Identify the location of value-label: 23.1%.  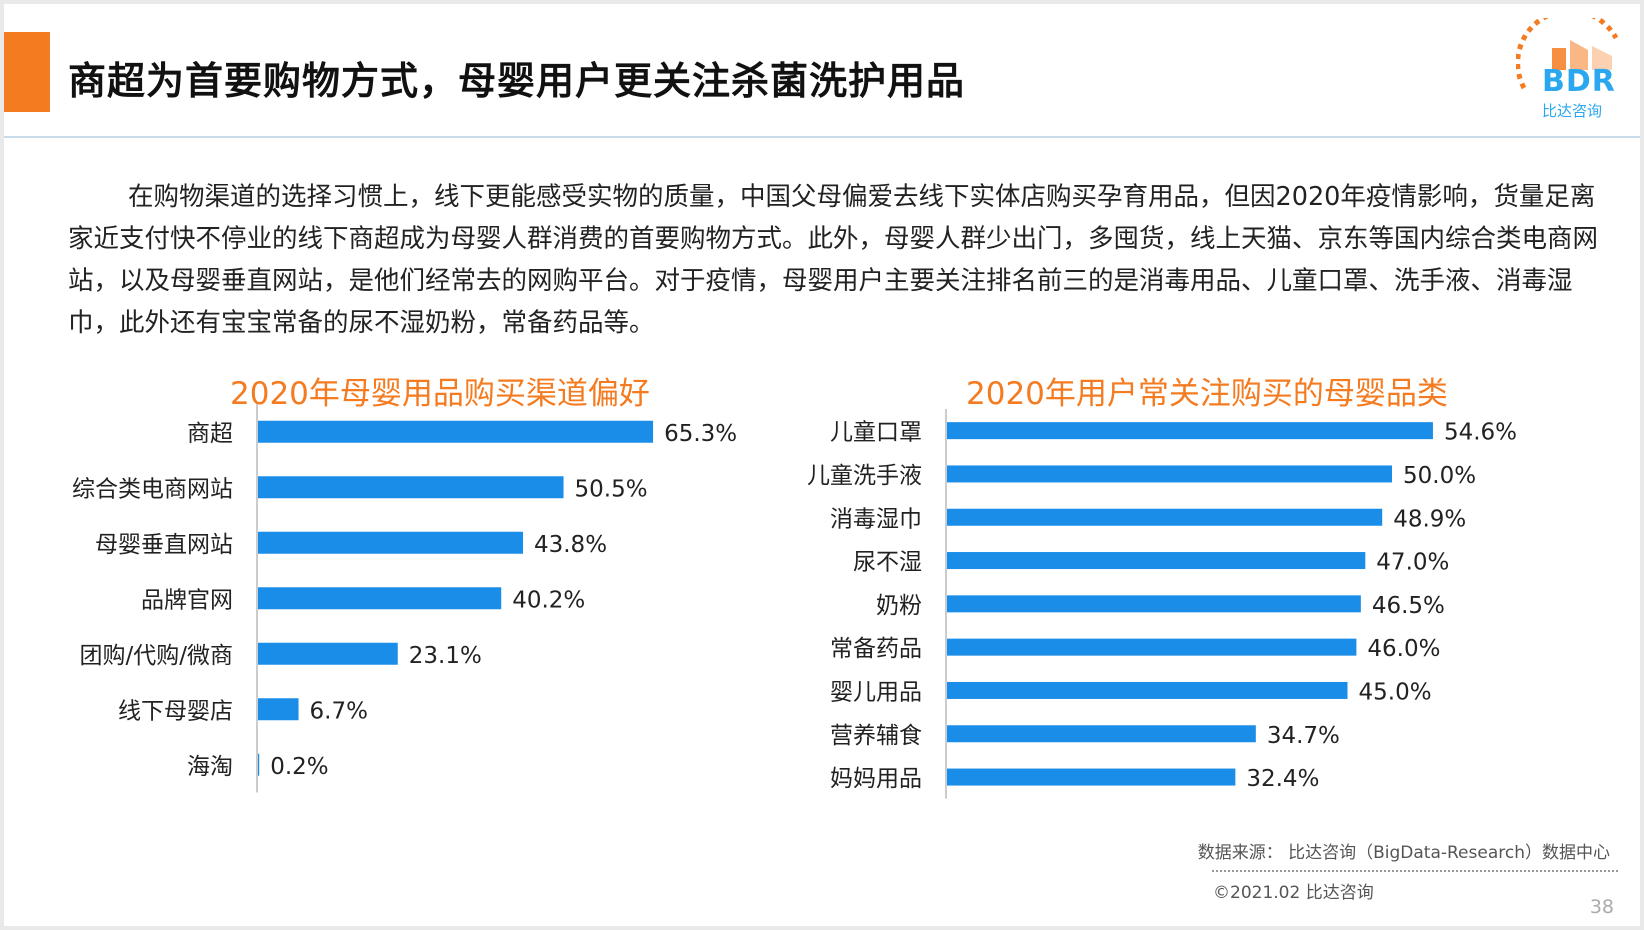
(445, 656).